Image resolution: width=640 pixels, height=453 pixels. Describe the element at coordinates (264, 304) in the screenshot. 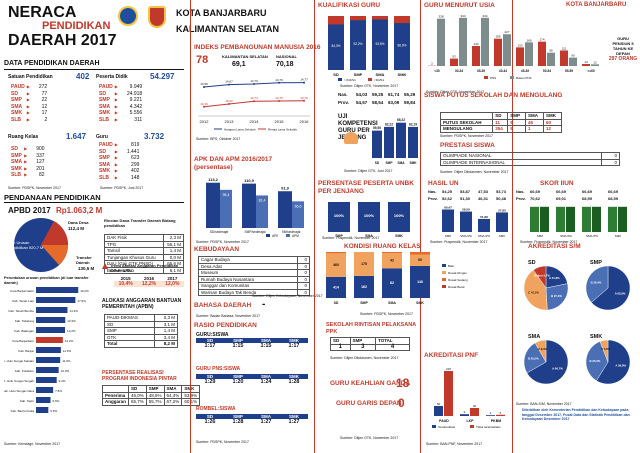

I see `bahasa-value: -` at that location.